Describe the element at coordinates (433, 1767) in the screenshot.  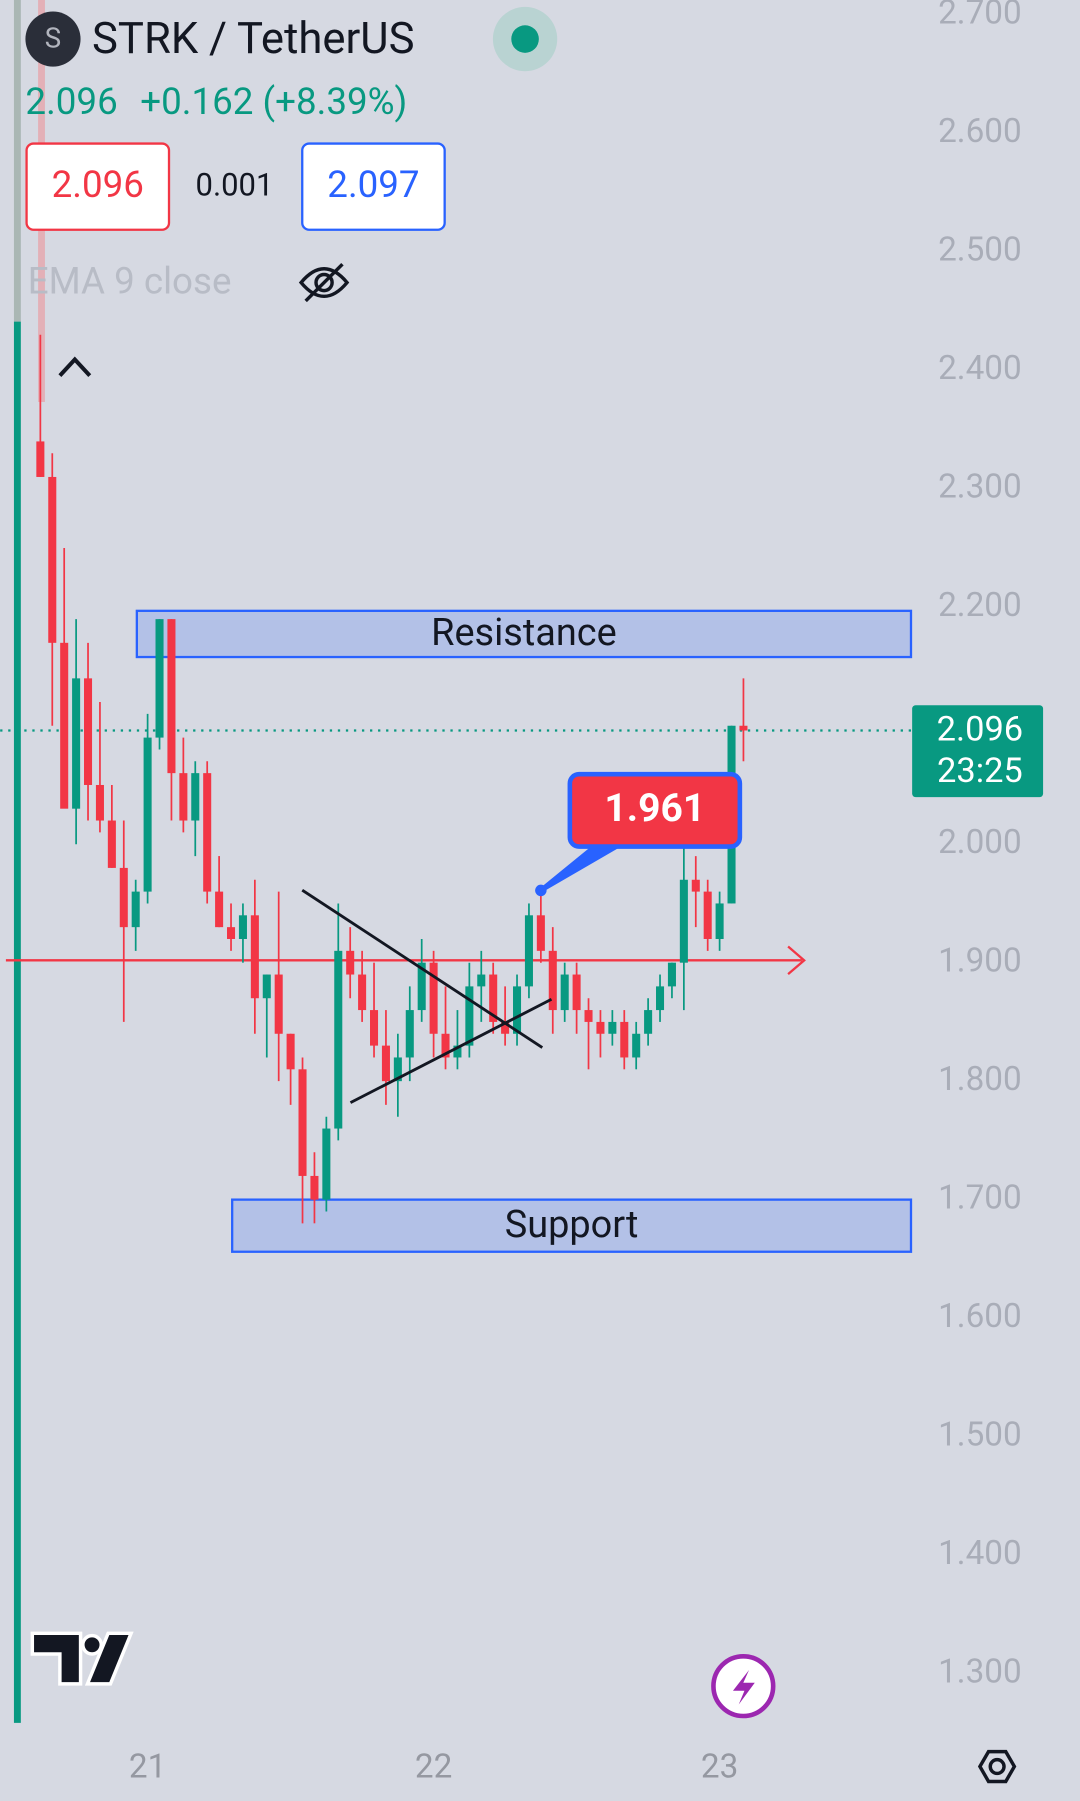
I see `x-tick-label: 22` at that location.